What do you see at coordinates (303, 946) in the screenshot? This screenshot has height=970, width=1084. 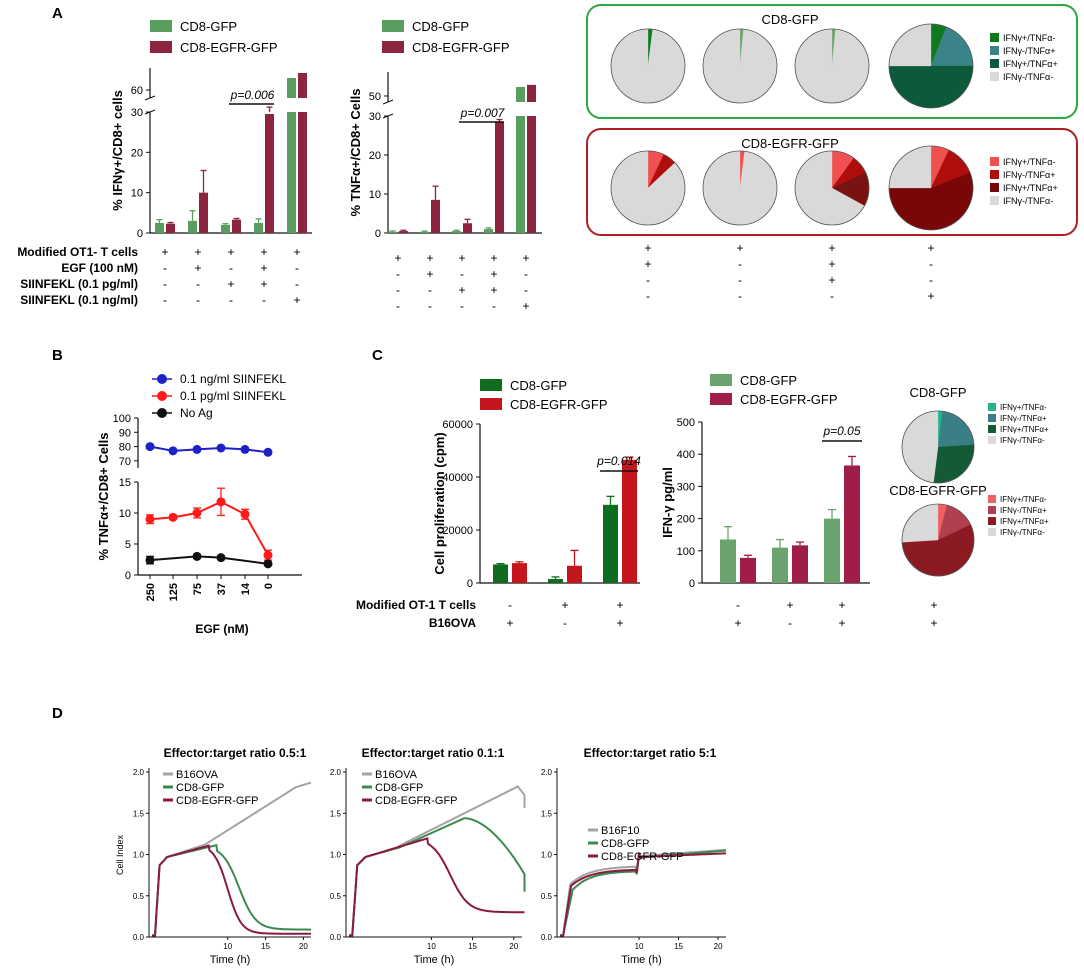 I see `x-tick-label: 20` at bounding box center [303, 946].